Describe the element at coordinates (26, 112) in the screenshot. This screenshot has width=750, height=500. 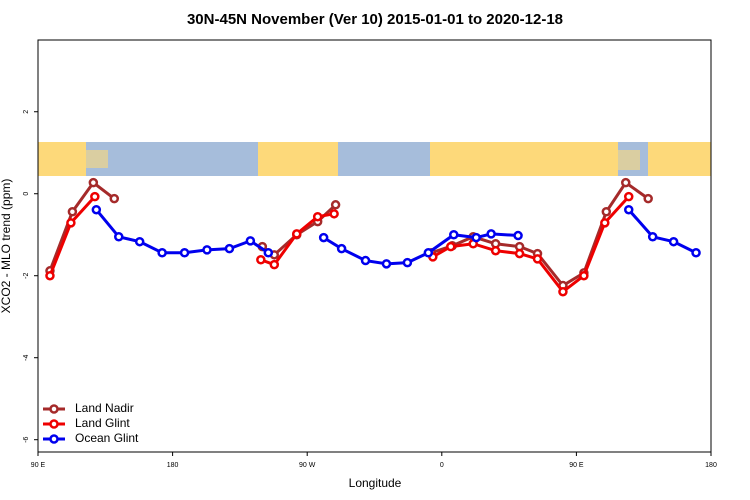
I see `y-tick-label: 2` at that location.